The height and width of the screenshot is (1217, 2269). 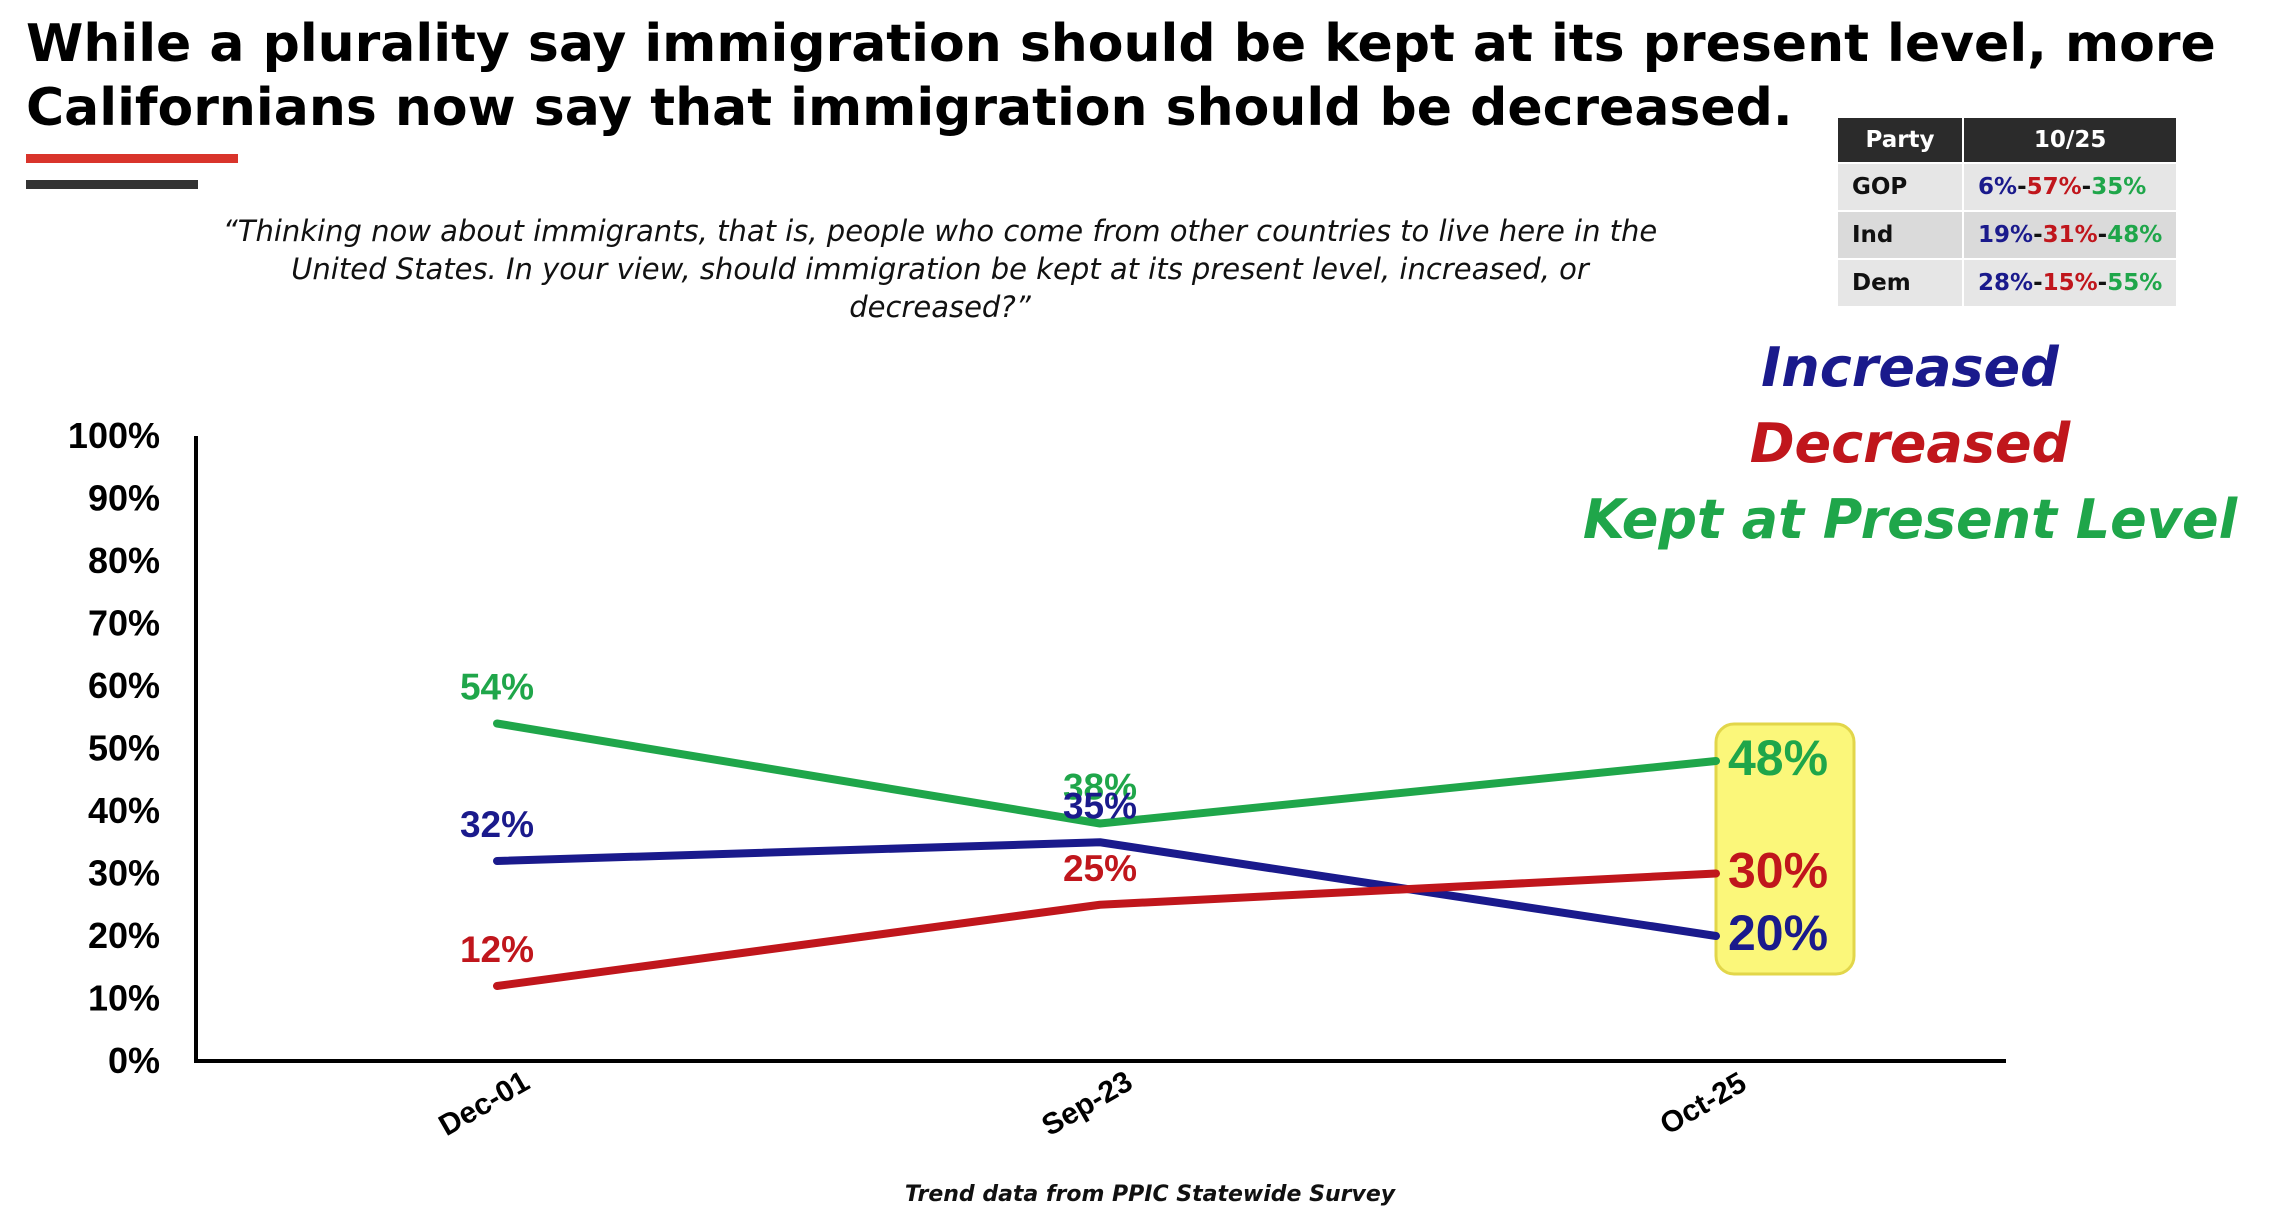 I want to click on legend-decreased: Decreased, so click(x=1910, y=443).